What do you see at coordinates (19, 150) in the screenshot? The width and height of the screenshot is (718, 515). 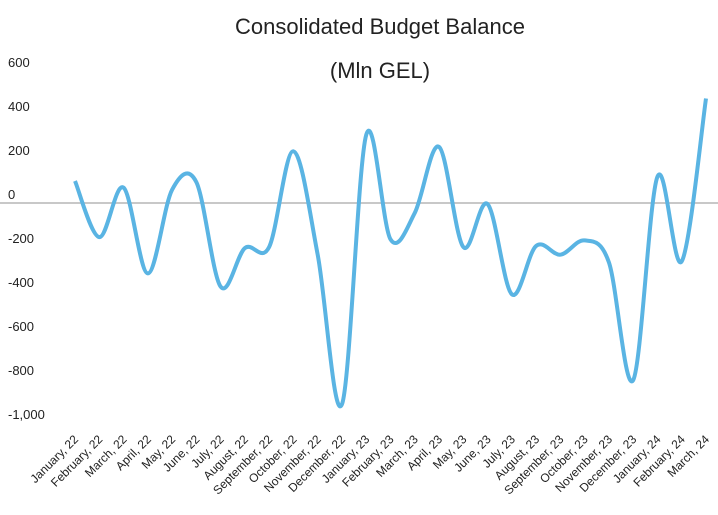 I see `y-tick-label: 200` at bounding box center [19, 150].